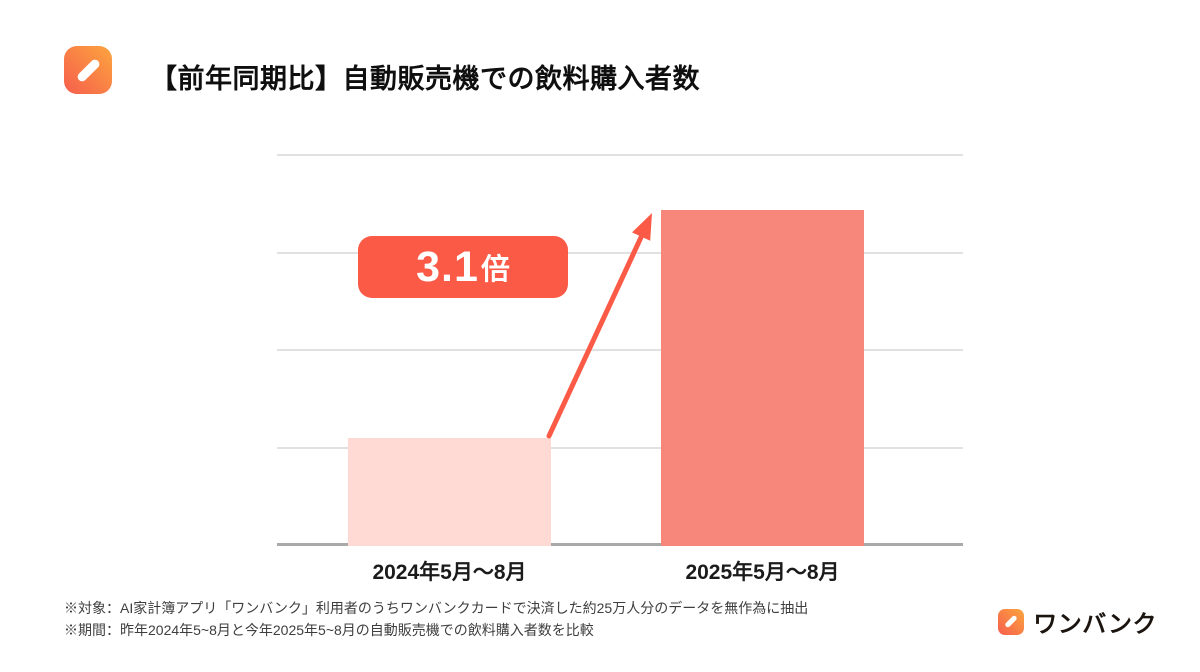  I want to click on brand-logo: ワンバンク, so click(1077, 621).